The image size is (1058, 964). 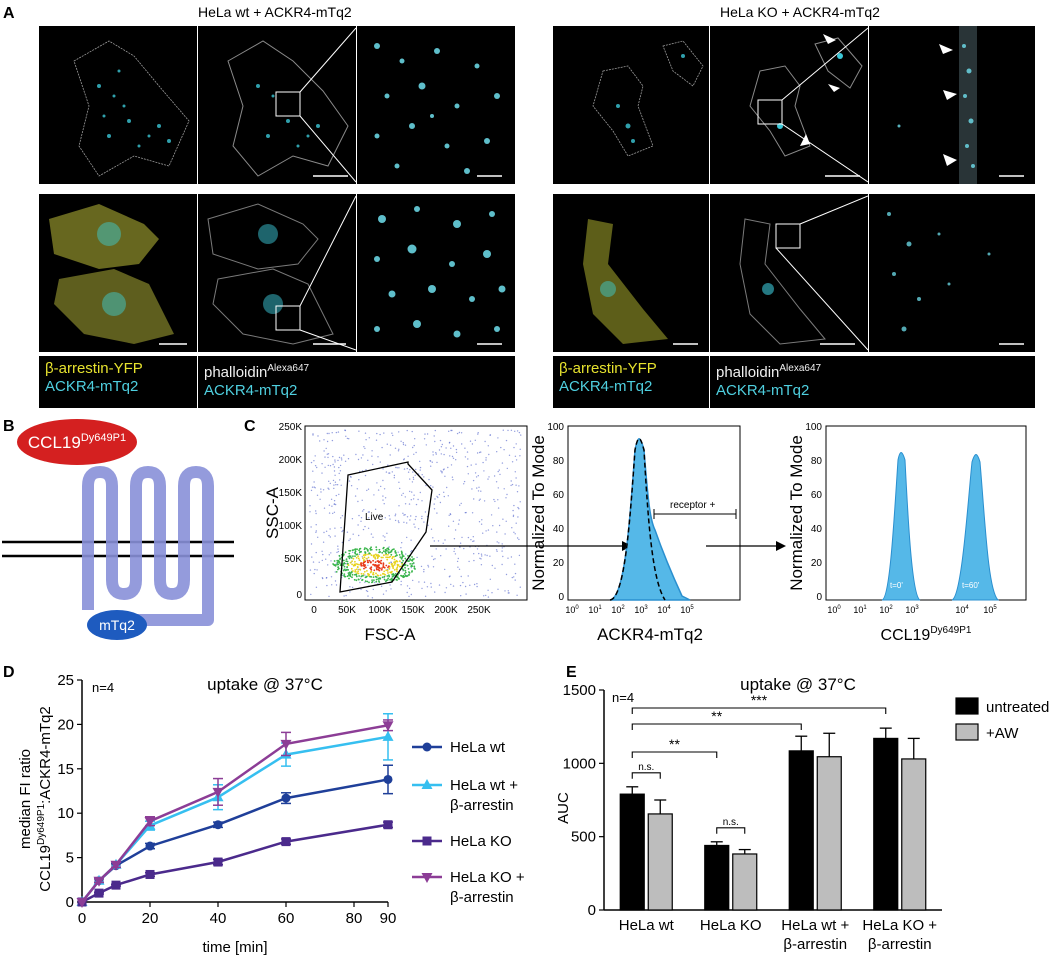 What do you see at coordinates (687, 610) in the screenshot?
I see `svg-text: 105` at bounding box center [687, 610].